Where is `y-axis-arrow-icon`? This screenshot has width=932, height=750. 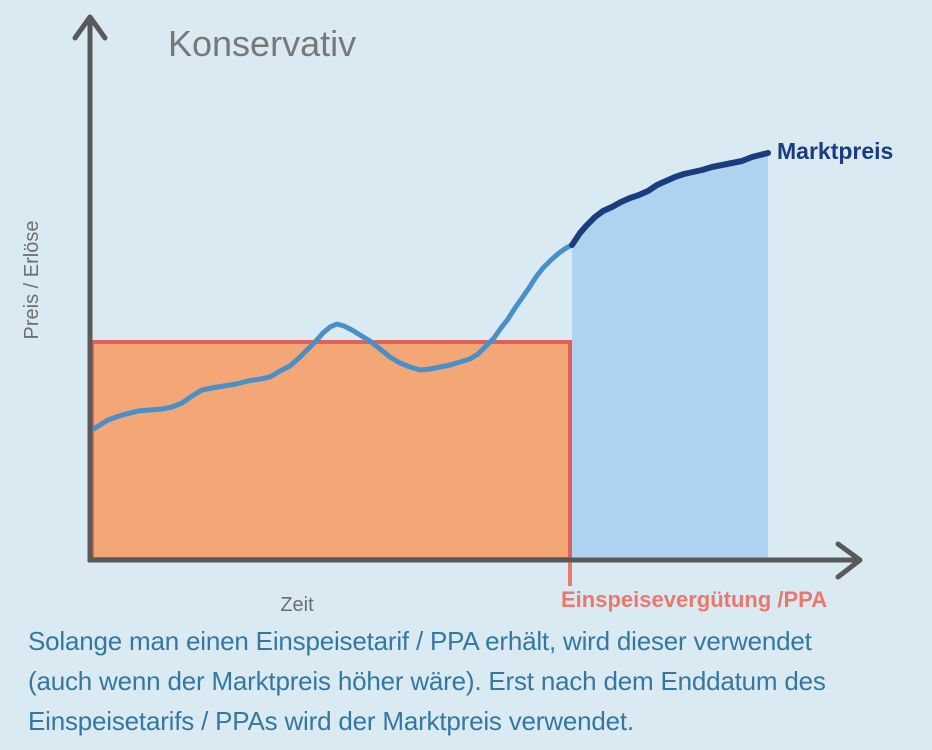
y-axis-arrow-icon is located at coordinates (90, 27).